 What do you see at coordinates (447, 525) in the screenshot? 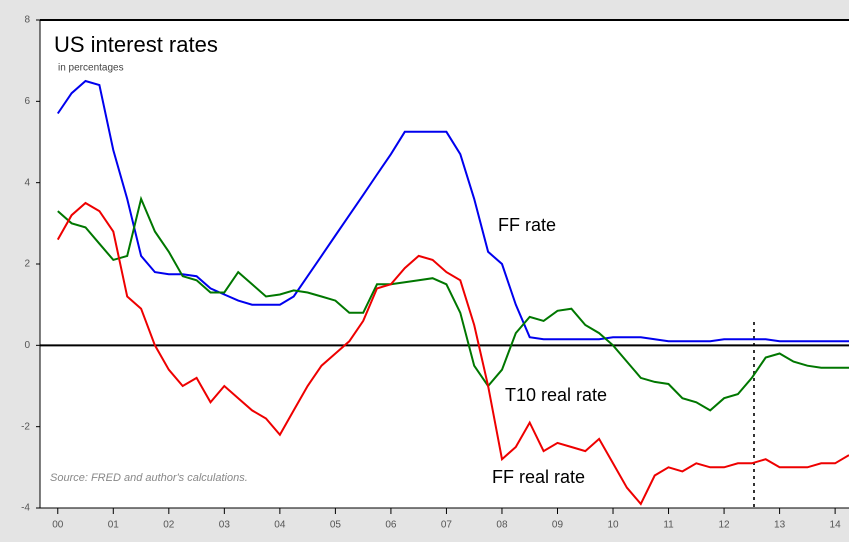
I see `x-tick-label: 07` at bounding box center [447, 525].